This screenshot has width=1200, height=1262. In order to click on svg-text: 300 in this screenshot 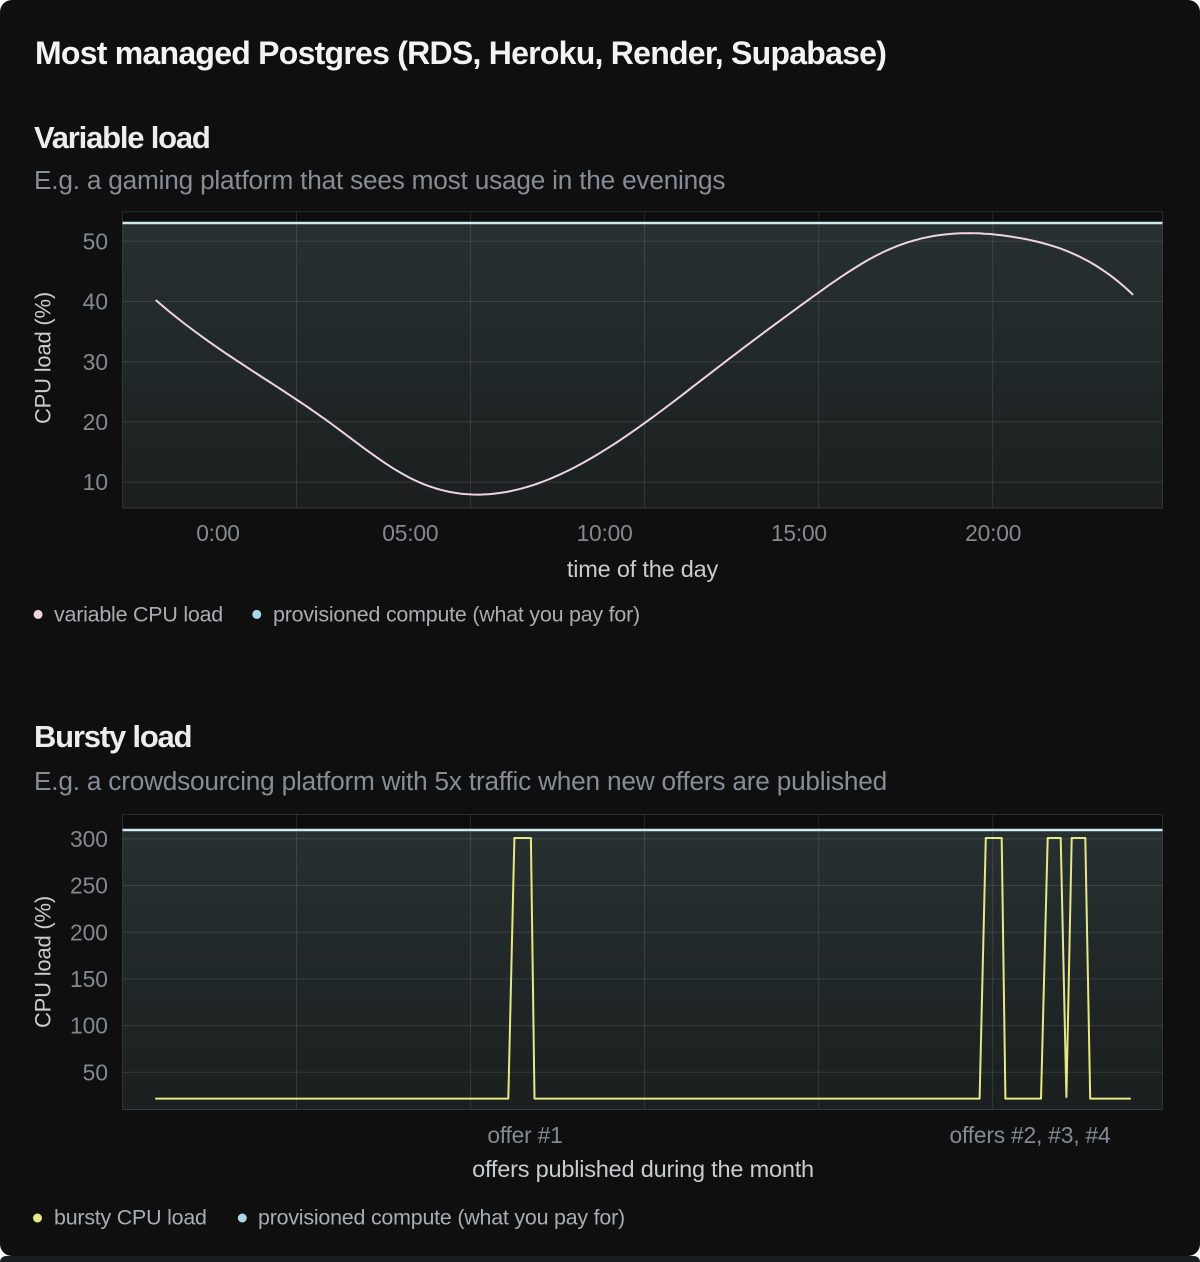, I will do `click(89, 839)`.